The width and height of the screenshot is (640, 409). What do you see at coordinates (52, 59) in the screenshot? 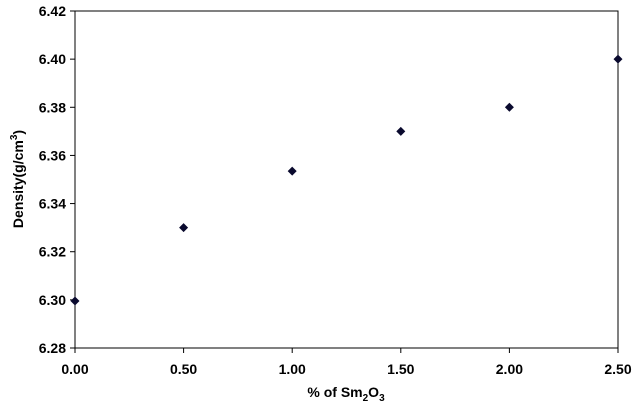
I see `y-tick-label: 6.40` at bounding box center [52, 59].